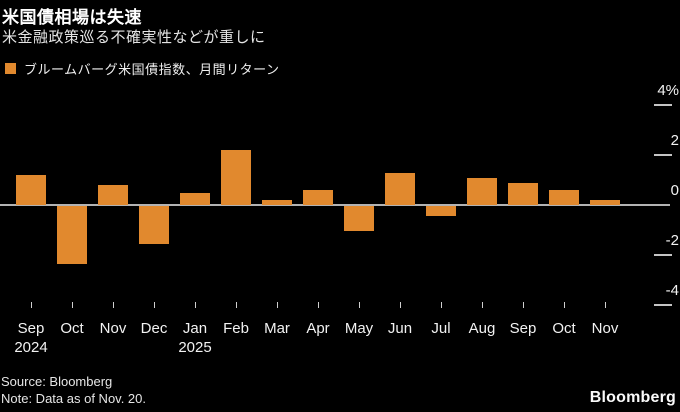  What do you see at coordinates (668, 90) in the screenshot?
I see `y-axis-label: 4%` at bounding box center [668, 90].